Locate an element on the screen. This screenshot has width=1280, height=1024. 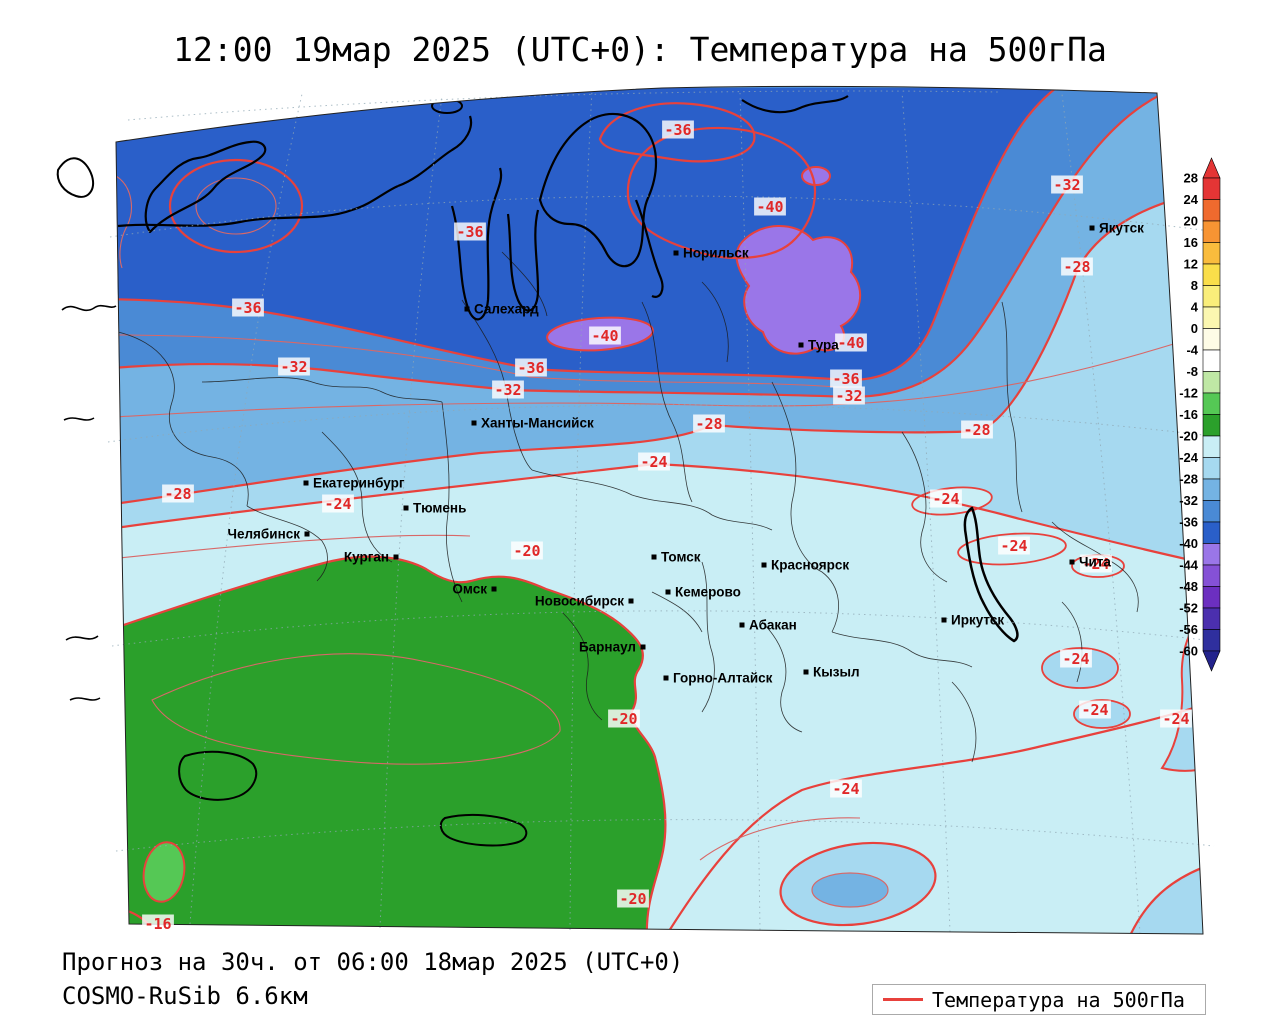
outside-coast-fragments is located at coordinates (86, 429).